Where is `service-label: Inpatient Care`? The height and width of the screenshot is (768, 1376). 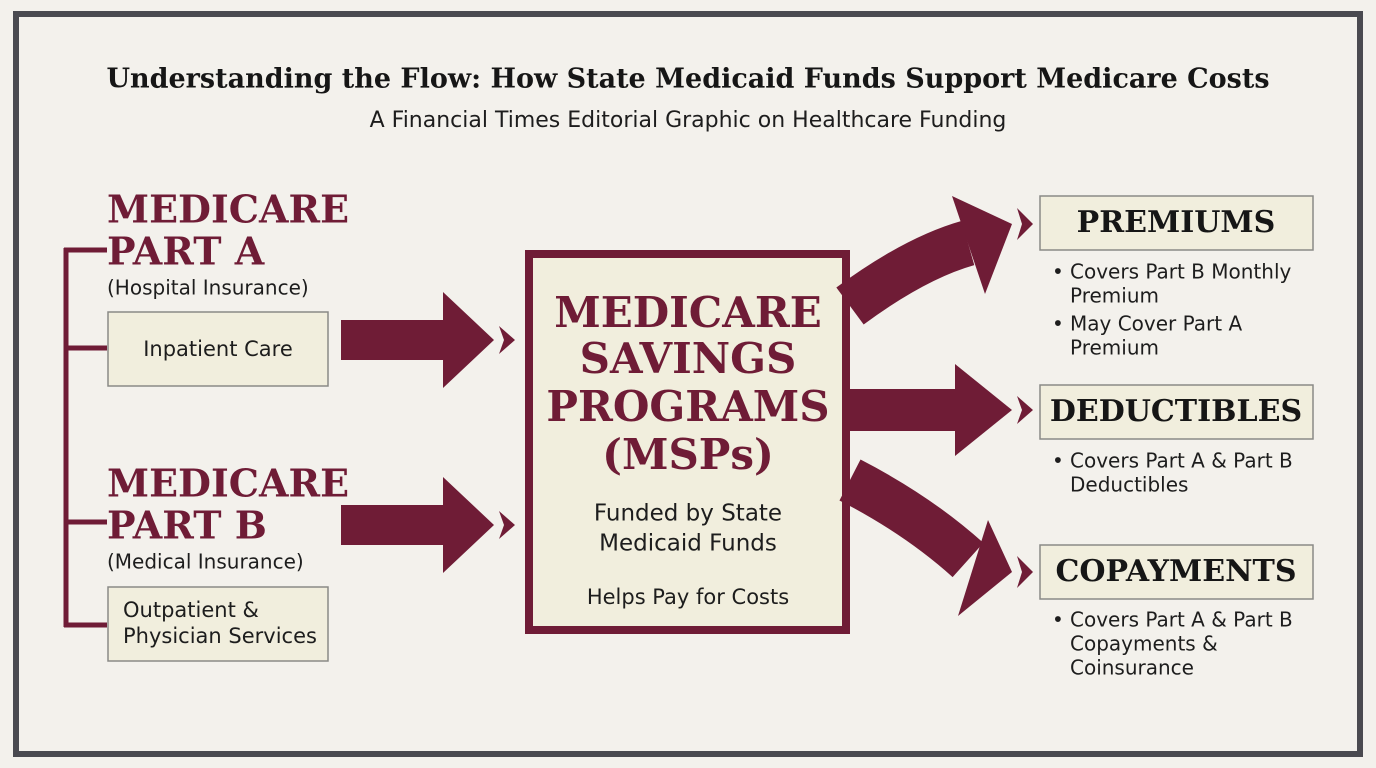
service-label: Inpatient Care is located at coordinates (218, 349).